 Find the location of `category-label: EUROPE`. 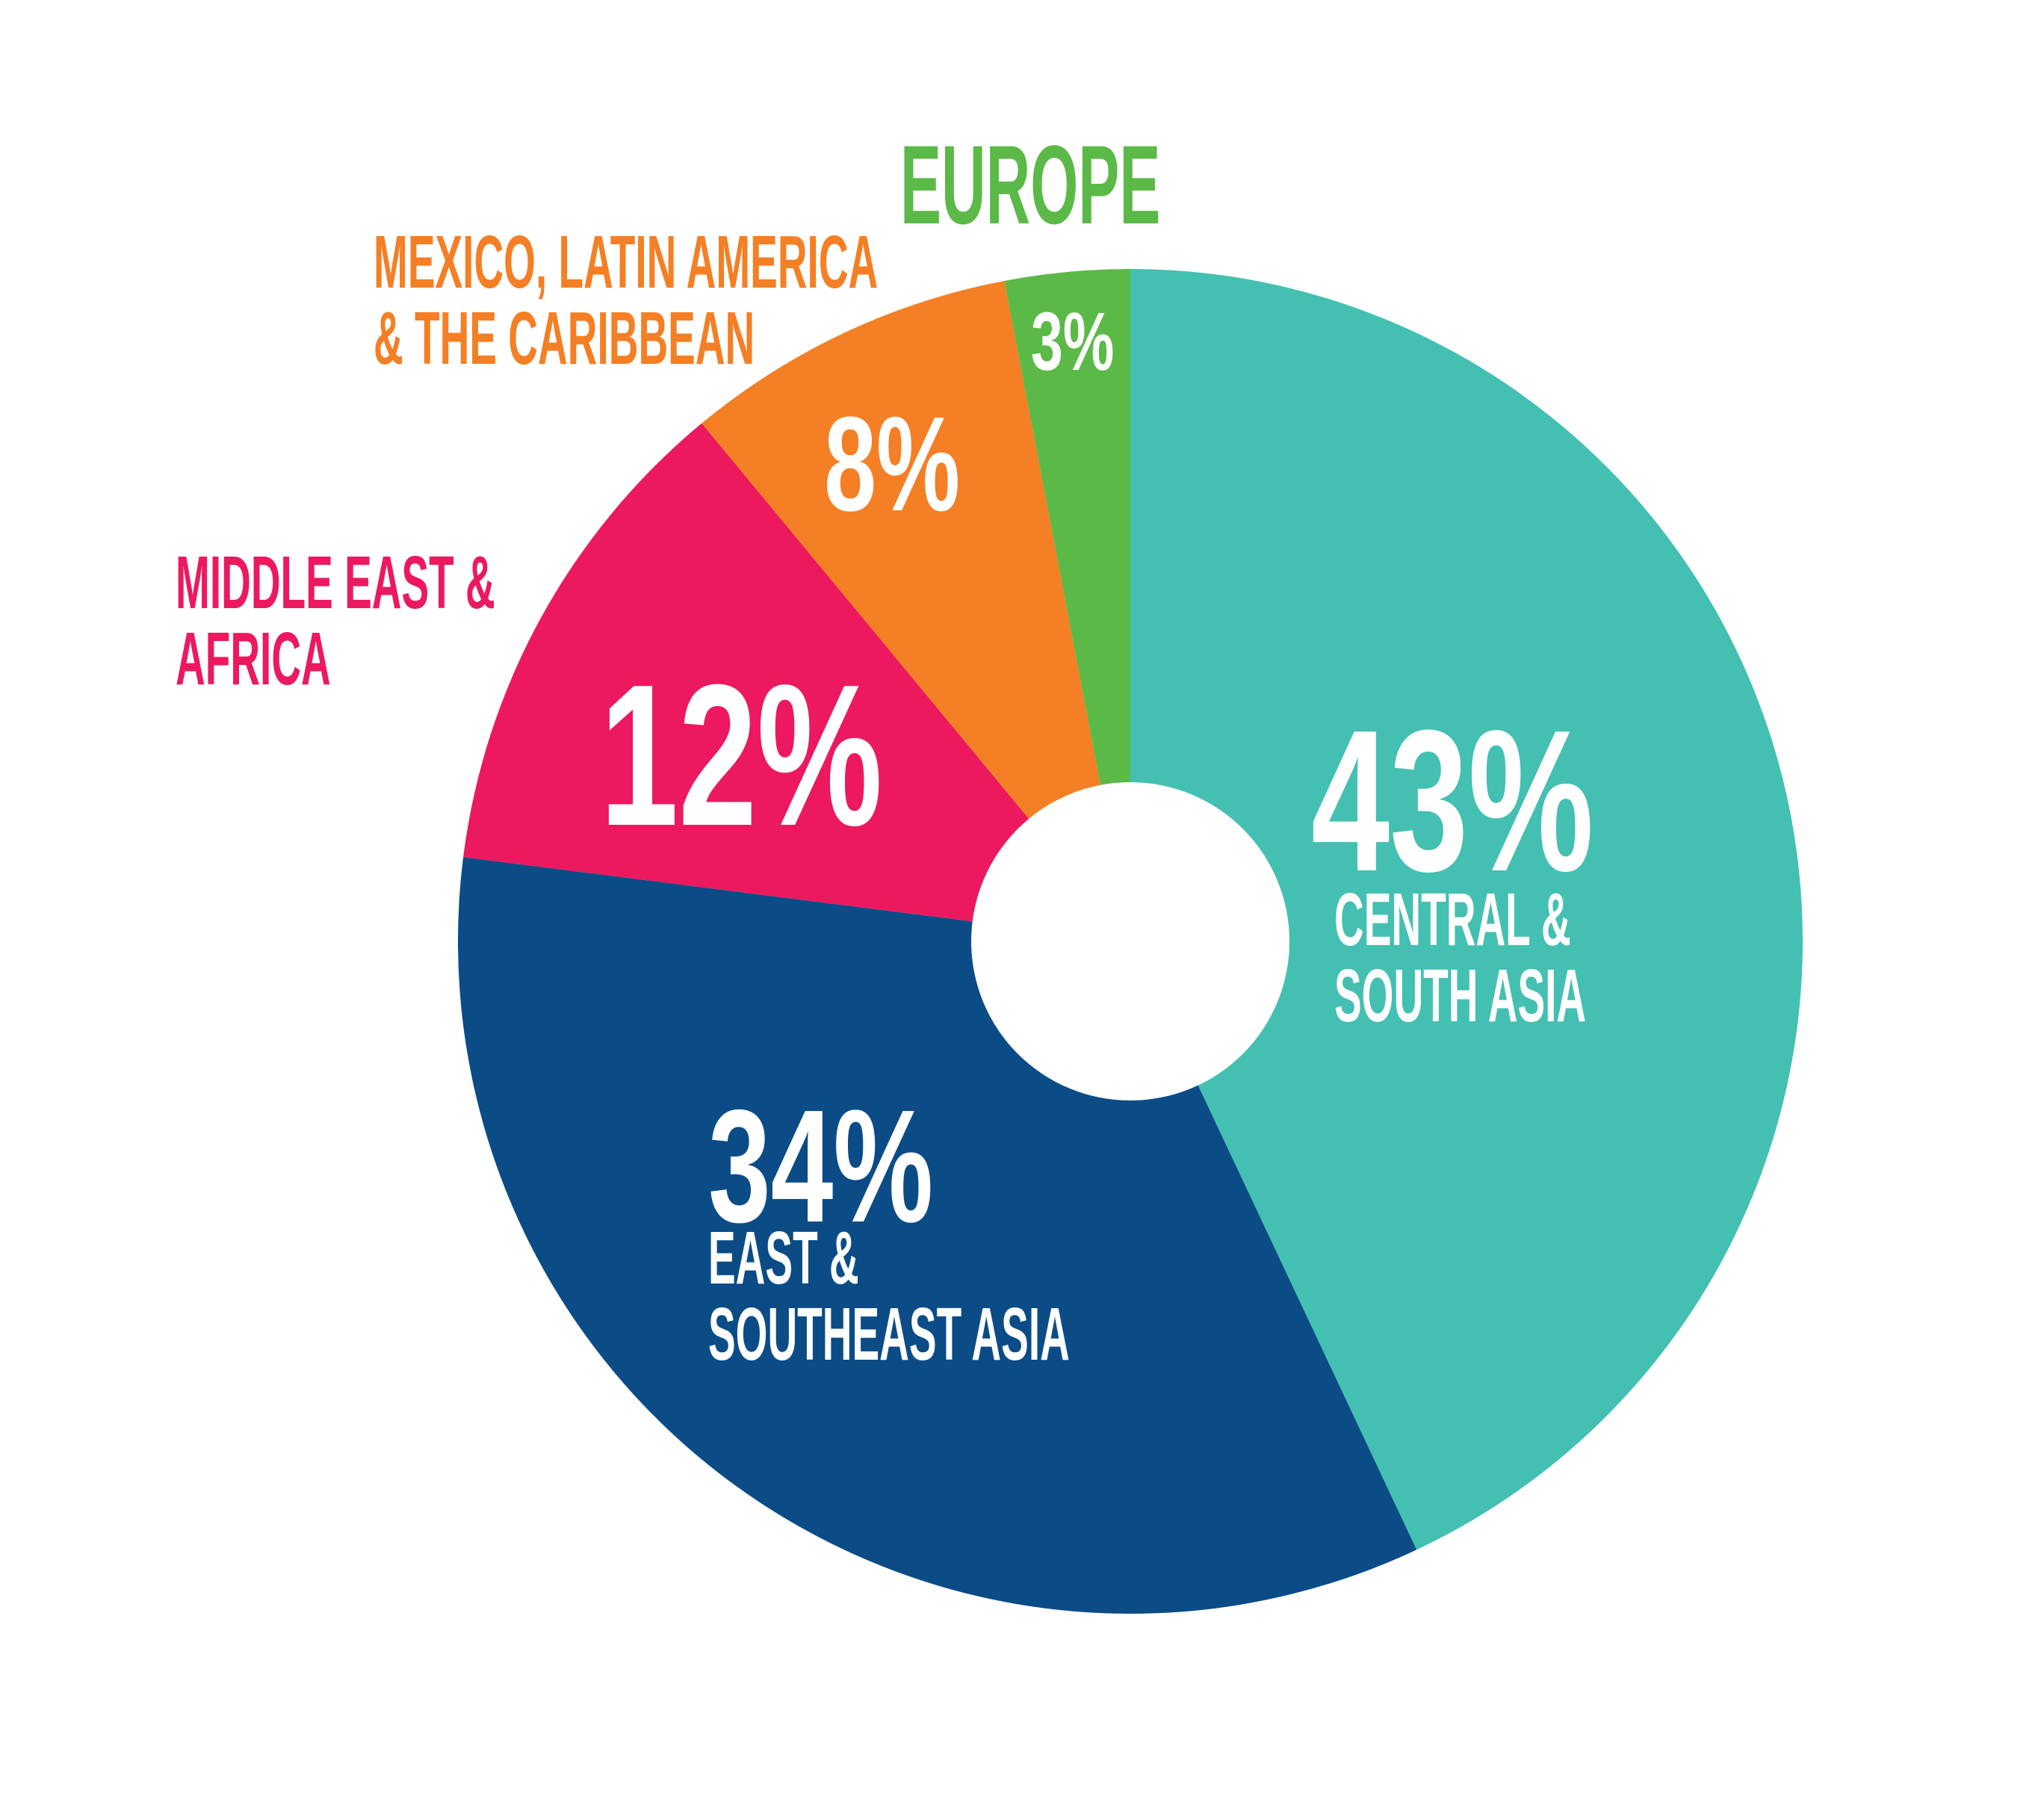

category-label: EUROPE is located at coordinates (1030, 184).